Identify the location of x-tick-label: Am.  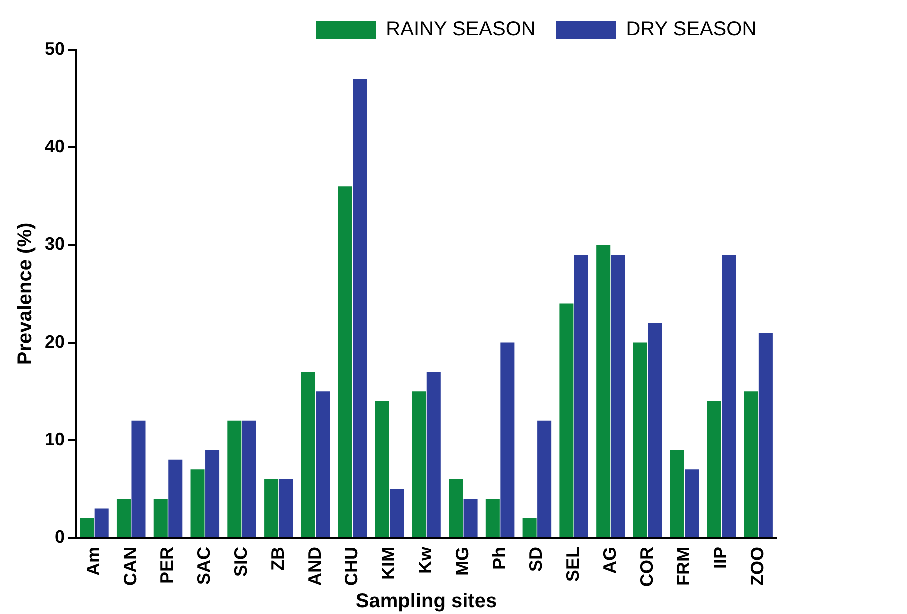
(93, 561).